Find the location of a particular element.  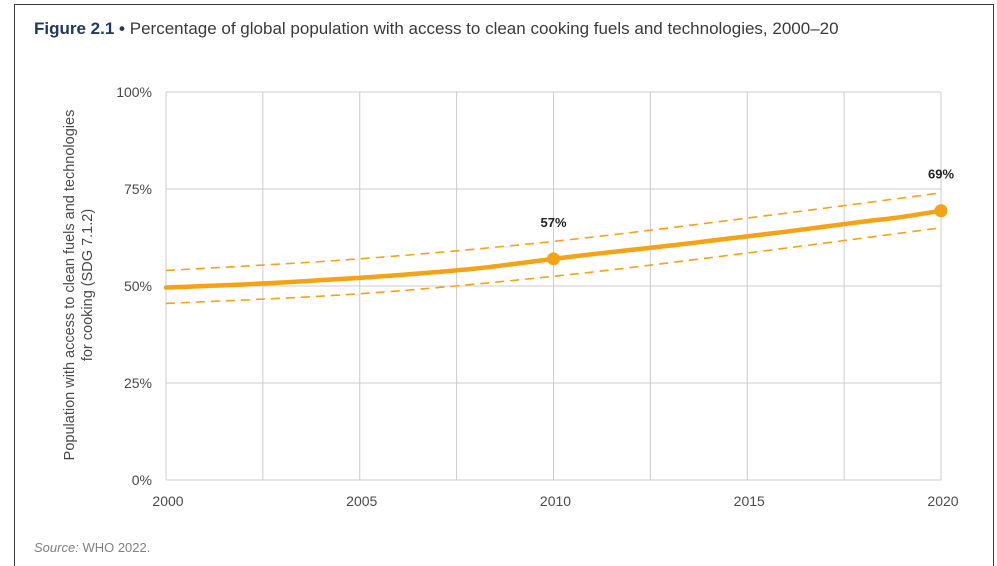

y-tick-label: 75% is located at coordinates (138, 189).